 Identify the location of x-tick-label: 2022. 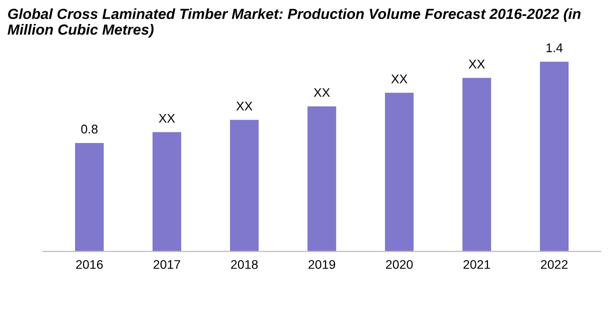
(554, 264).